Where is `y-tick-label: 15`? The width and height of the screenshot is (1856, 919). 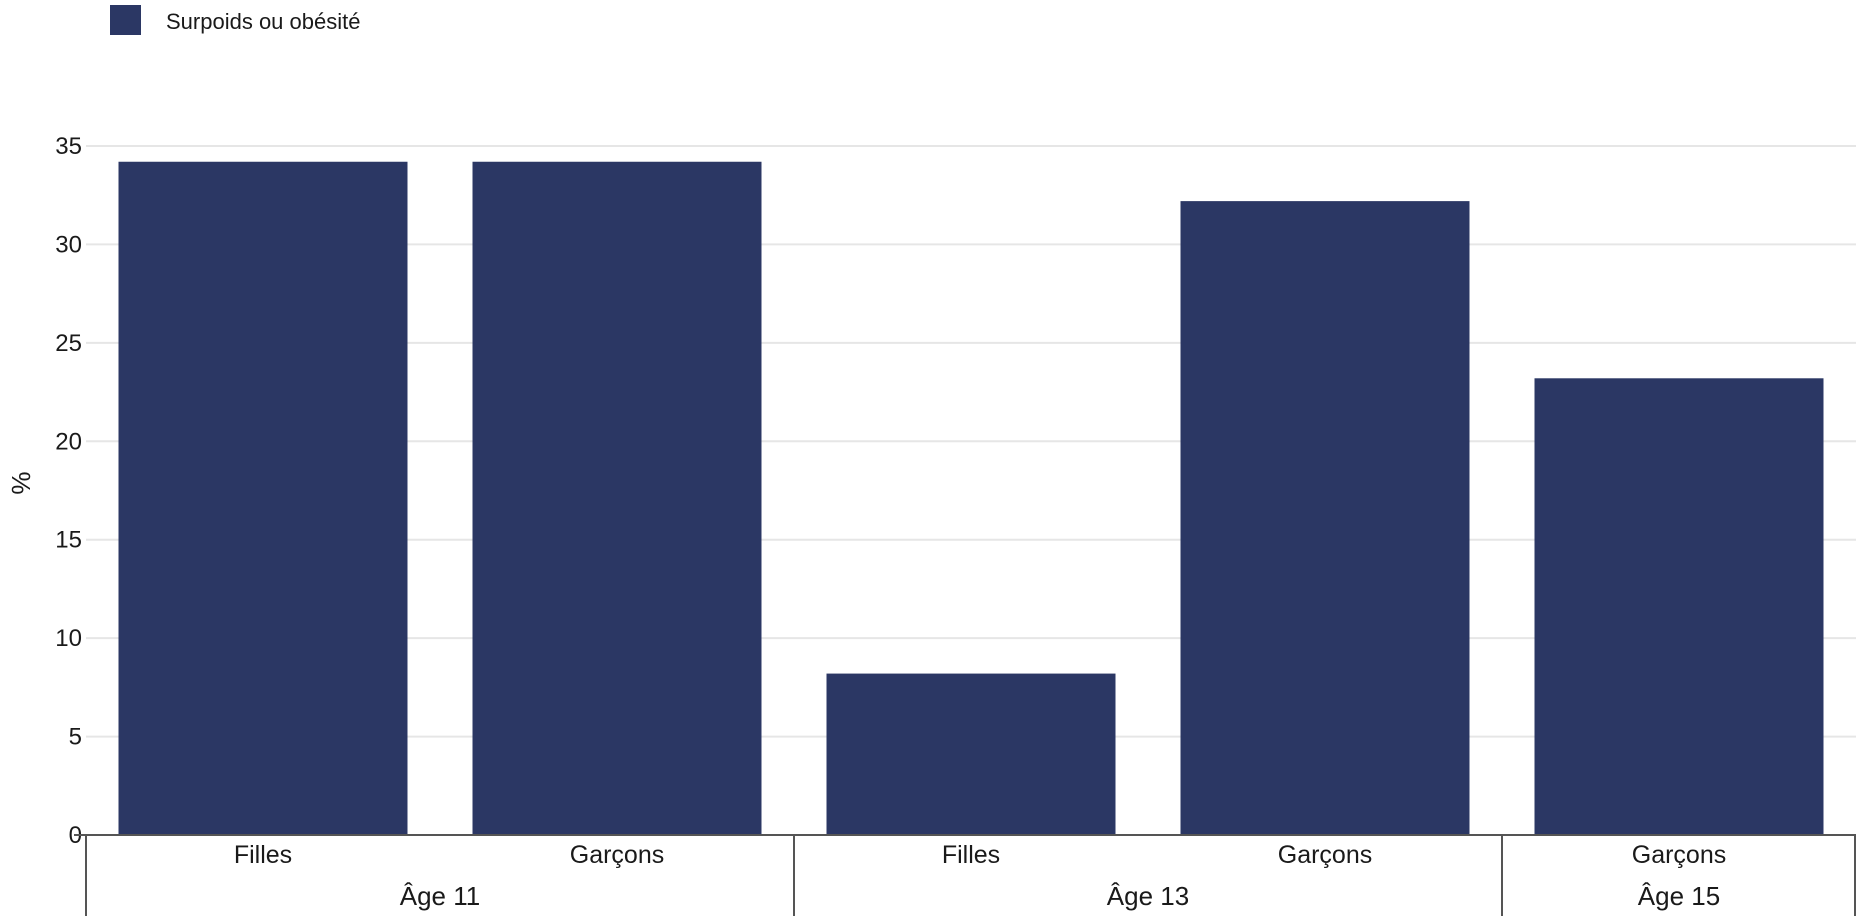
y-tick-label: 15 is located at coordinates (68, 540).